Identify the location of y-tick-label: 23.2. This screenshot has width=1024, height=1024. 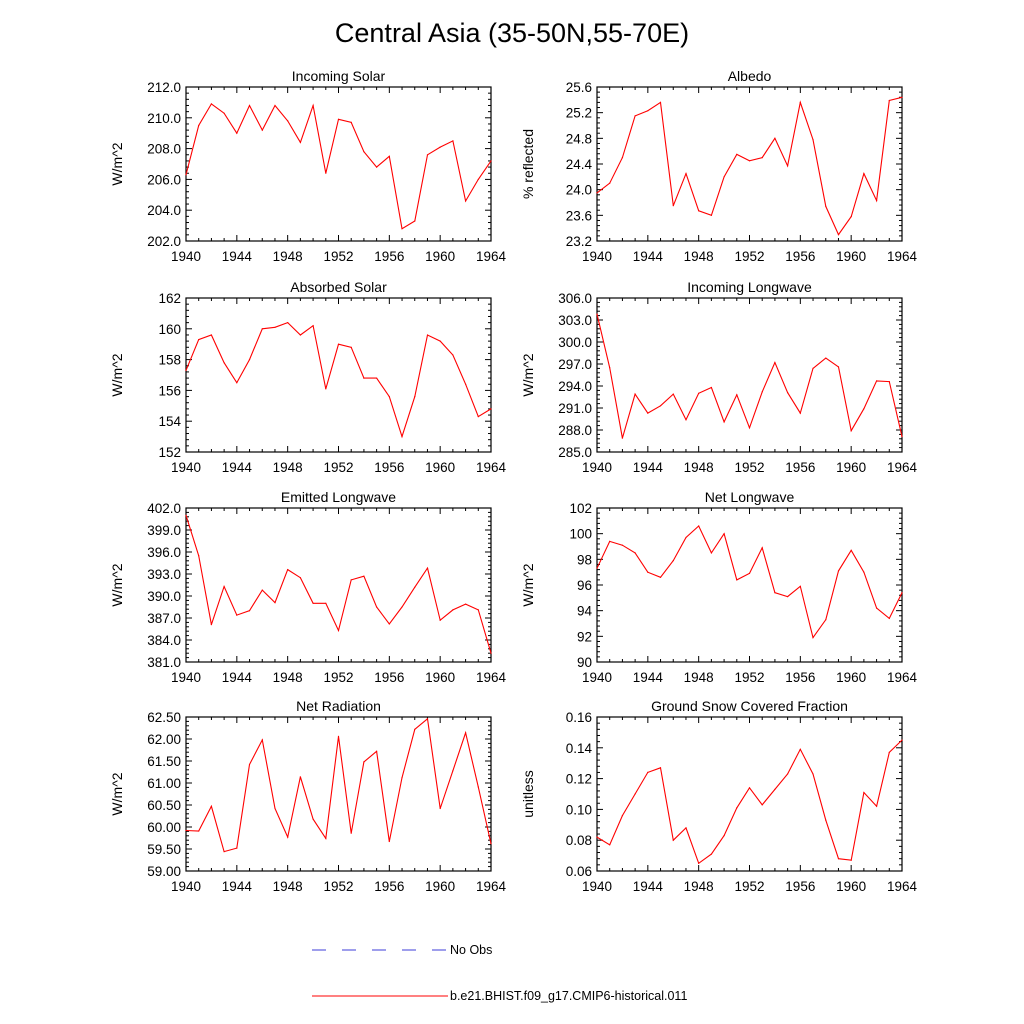
(579, 241).